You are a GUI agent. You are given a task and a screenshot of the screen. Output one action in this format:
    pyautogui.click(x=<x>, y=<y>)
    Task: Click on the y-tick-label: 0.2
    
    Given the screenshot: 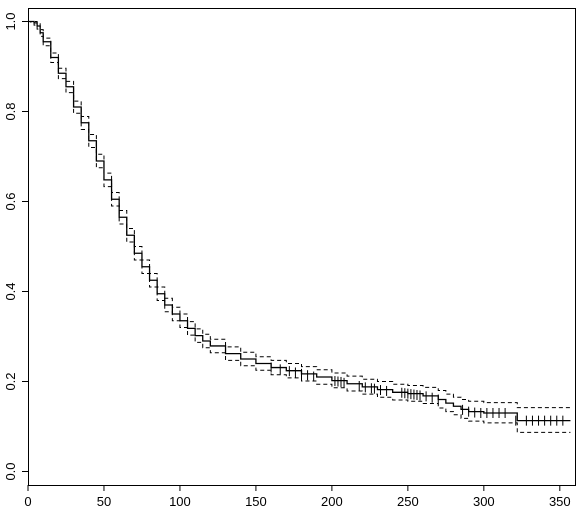 What is the action you would take?
    pyautogui.click(x=10, y=381)
    